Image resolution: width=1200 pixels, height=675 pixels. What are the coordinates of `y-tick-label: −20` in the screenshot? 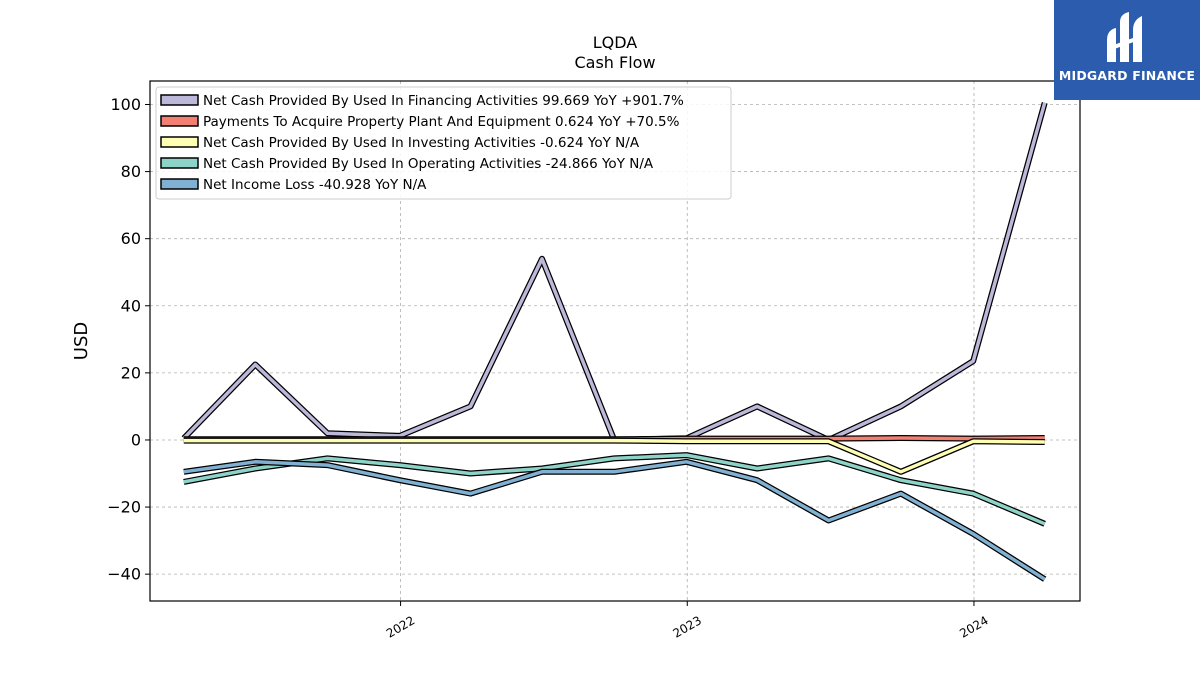 It's located at (124, 507).